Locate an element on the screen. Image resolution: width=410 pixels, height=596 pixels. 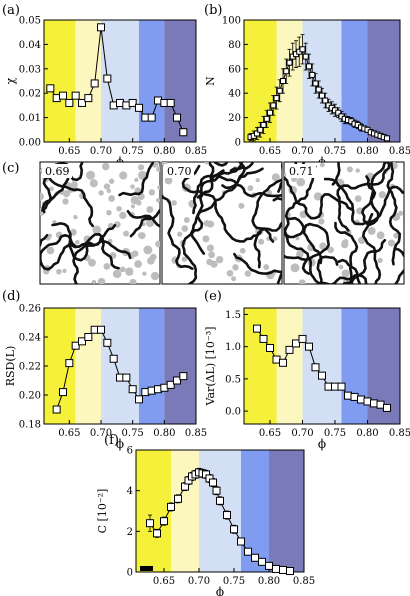
y-tick-label: 60 is located at coordinates (234, 69).